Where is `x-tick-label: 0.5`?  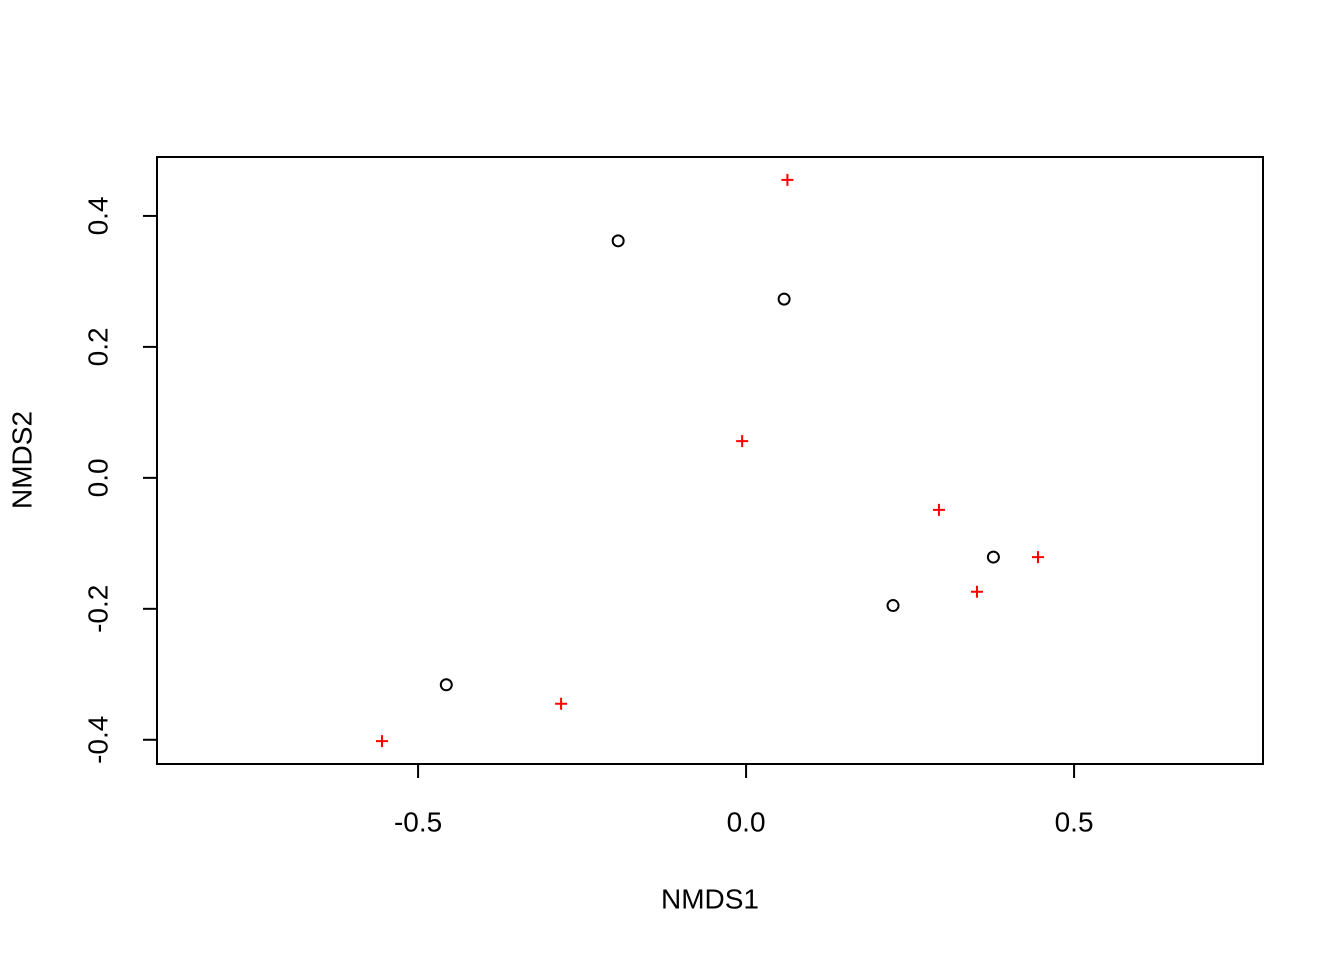
x-tick-label: 0.5 is located at coordinates (1074, 821).